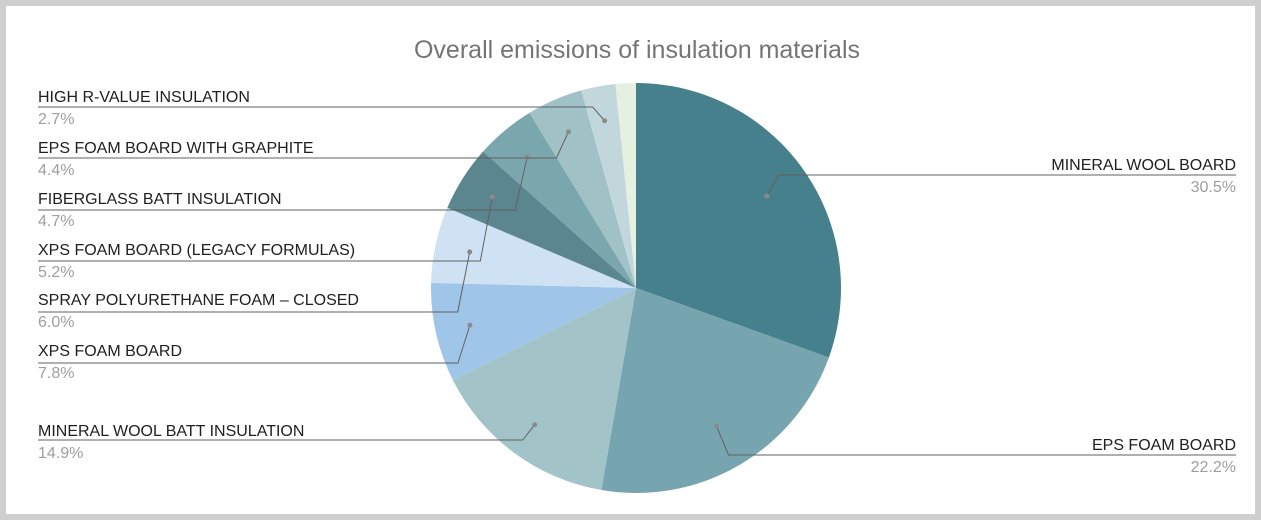  What do you see at coordinates (56, 119) in the screenshot?
I see `slice-percentage: 2.7%` at bounding box center [56, 119].